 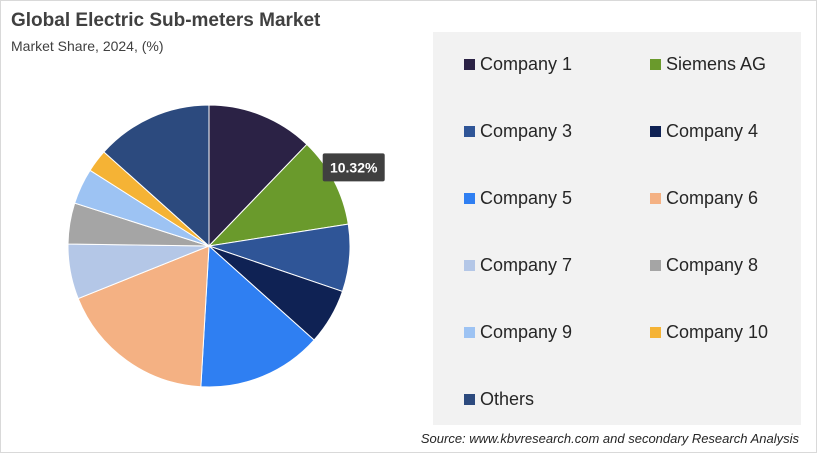 I want to click on legend-label: Company 10, so click(x=717, y=332).